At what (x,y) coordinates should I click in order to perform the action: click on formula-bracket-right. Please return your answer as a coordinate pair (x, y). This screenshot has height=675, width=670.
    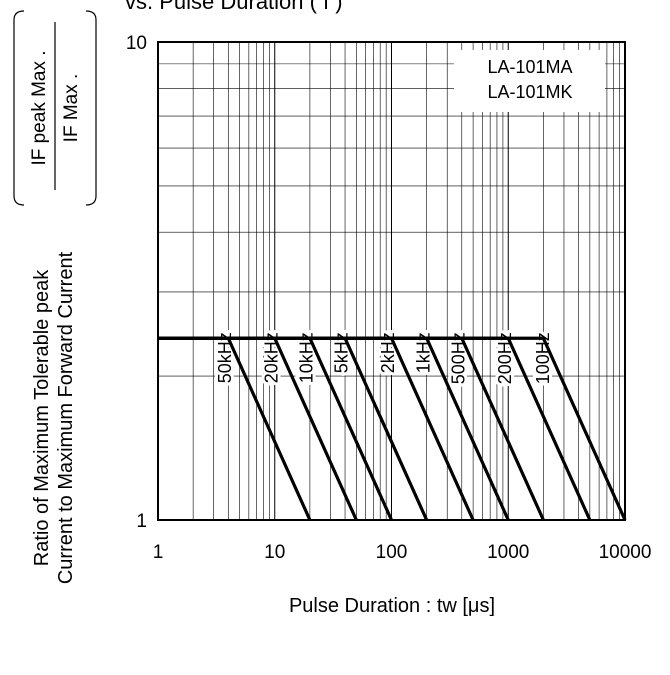
    Looking at the image, I should click on (91, 108).